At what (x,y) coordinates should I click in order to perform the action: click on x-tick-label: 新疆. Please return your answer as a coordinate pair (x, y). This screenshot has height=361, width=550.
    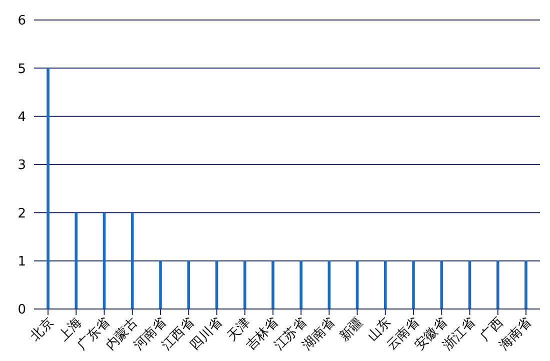
    Looking at the image, I should click on (351, 329).